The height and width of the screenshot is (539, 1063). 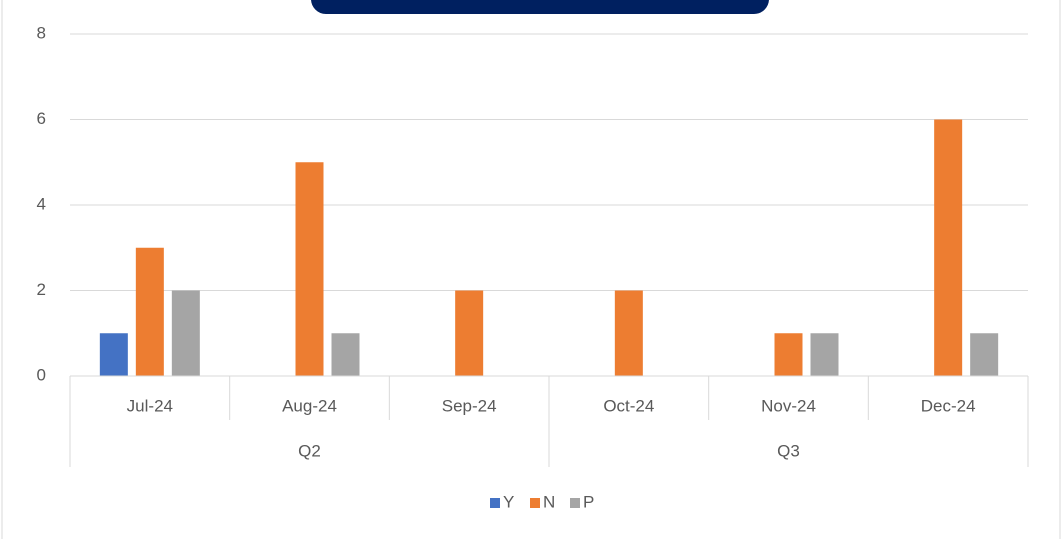 I want to click on y-tick-label: 0, so click(x=41, y=374).